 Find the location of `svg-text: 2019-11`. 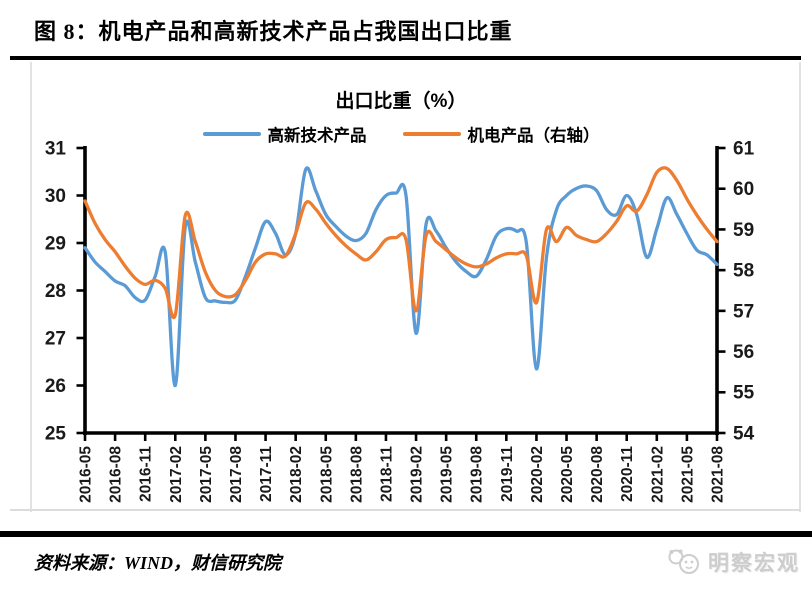

svg-text: 2019-11 is located at coordinates (507, 474).